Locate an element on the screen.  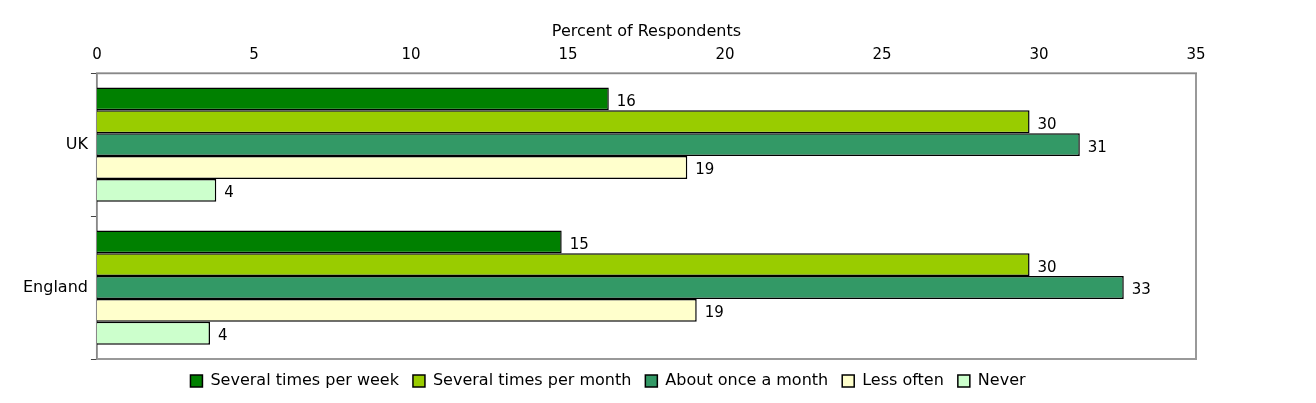
y-tick-label: UK is located at coordinates (77, 143).